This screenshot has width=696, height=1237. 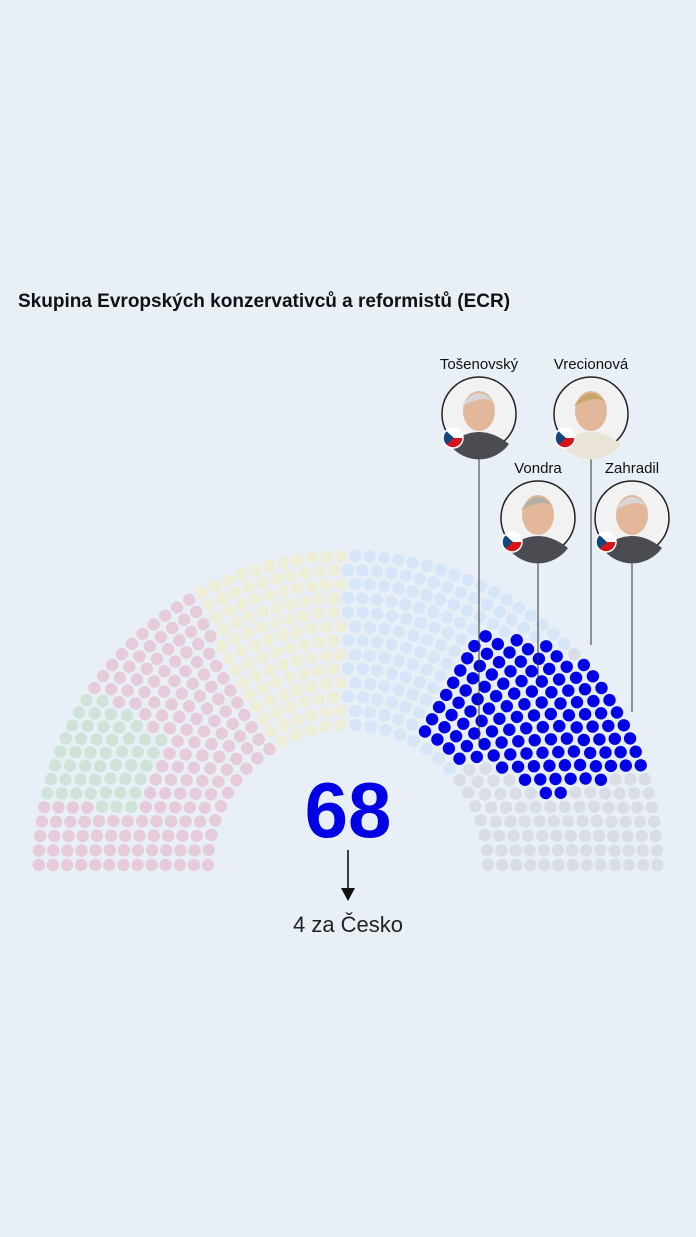 What do you see at coordinates (453, 438) in the screenshot?
I see `cz-flag-icon` at bounding box center [453, 438].